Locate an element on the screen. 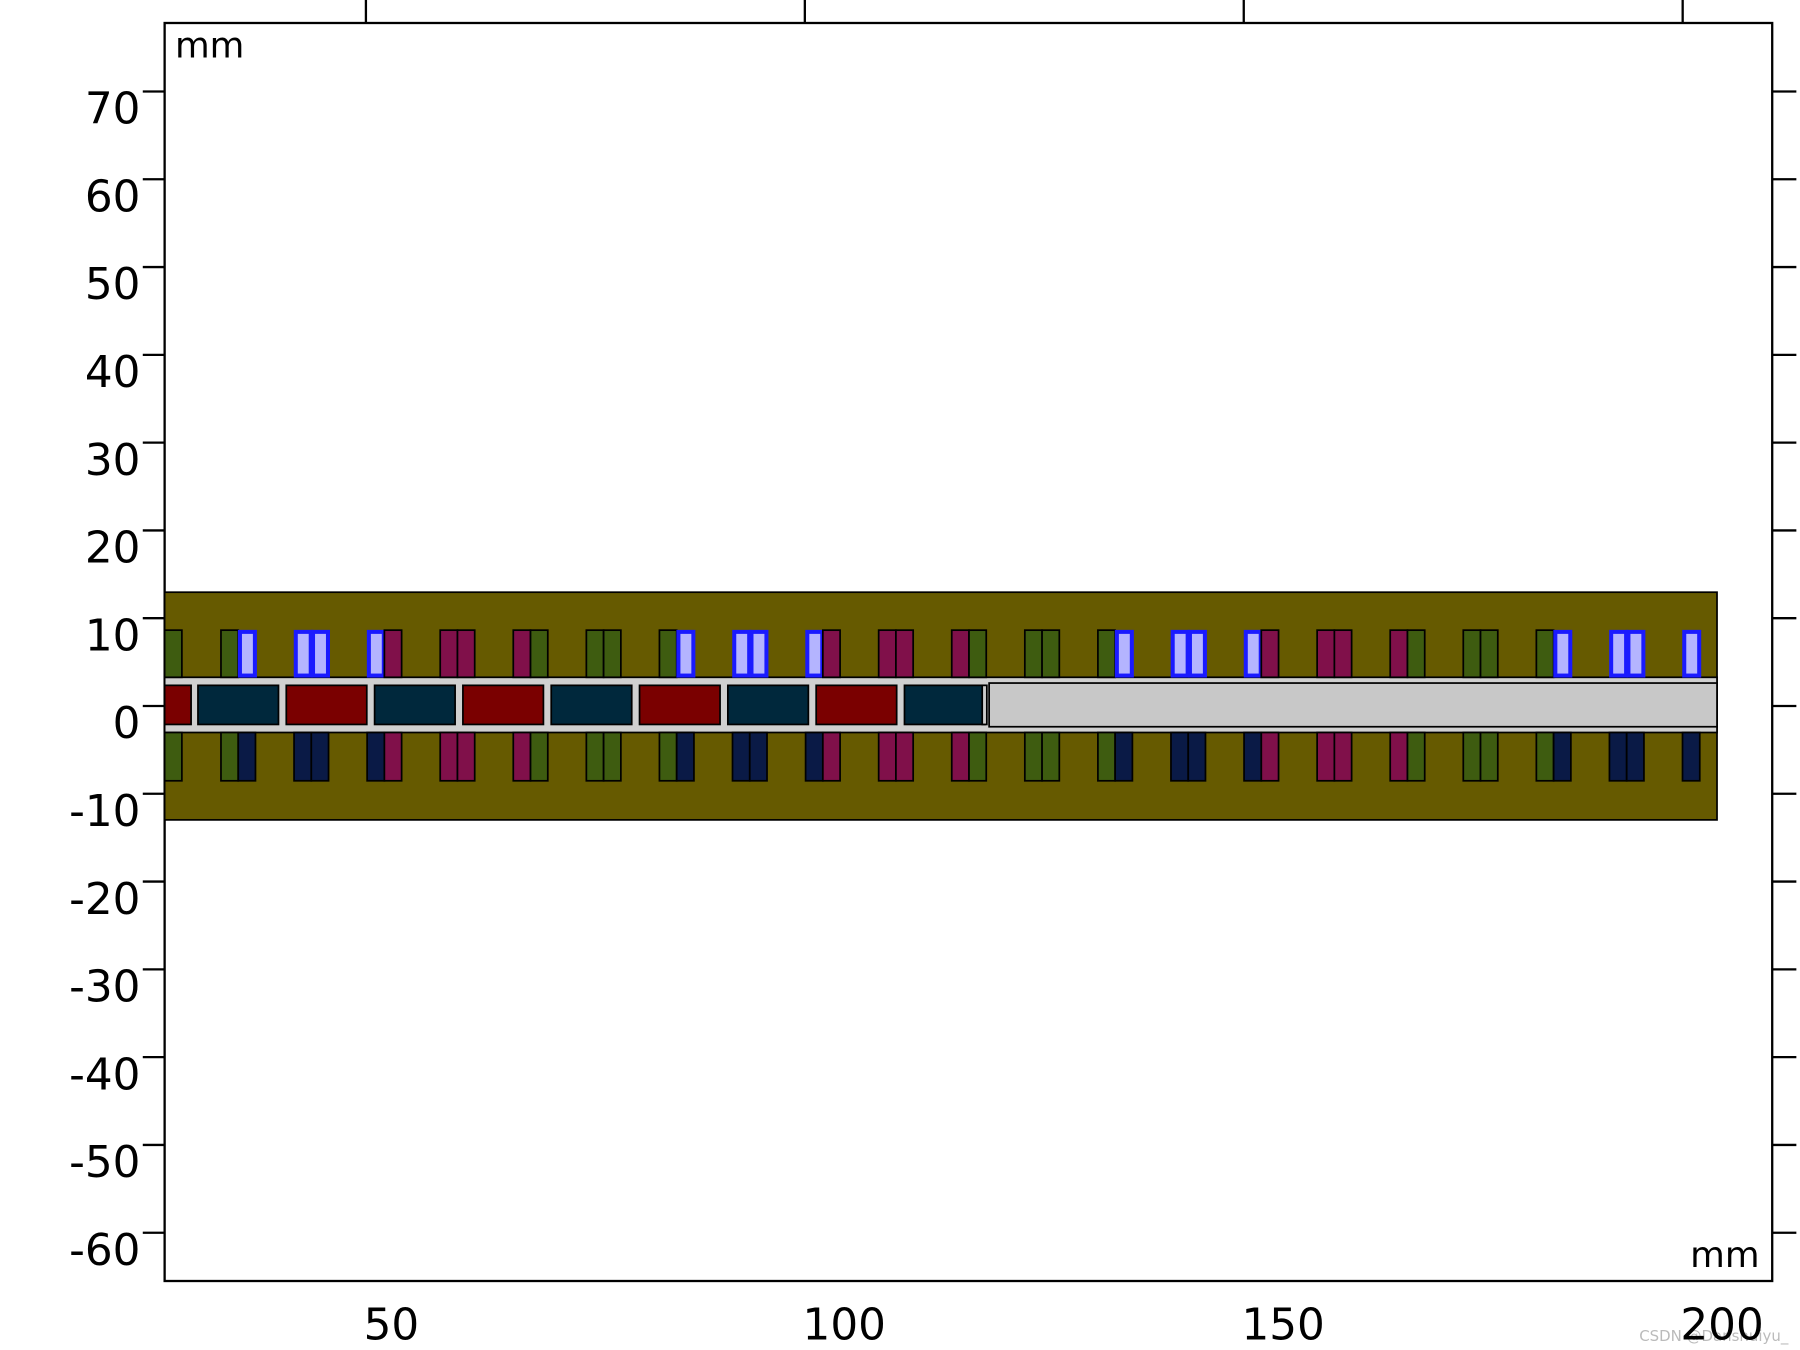 The image size is (1800, 1350). y-tick-label: 40 is located at coordinates (113, 372).